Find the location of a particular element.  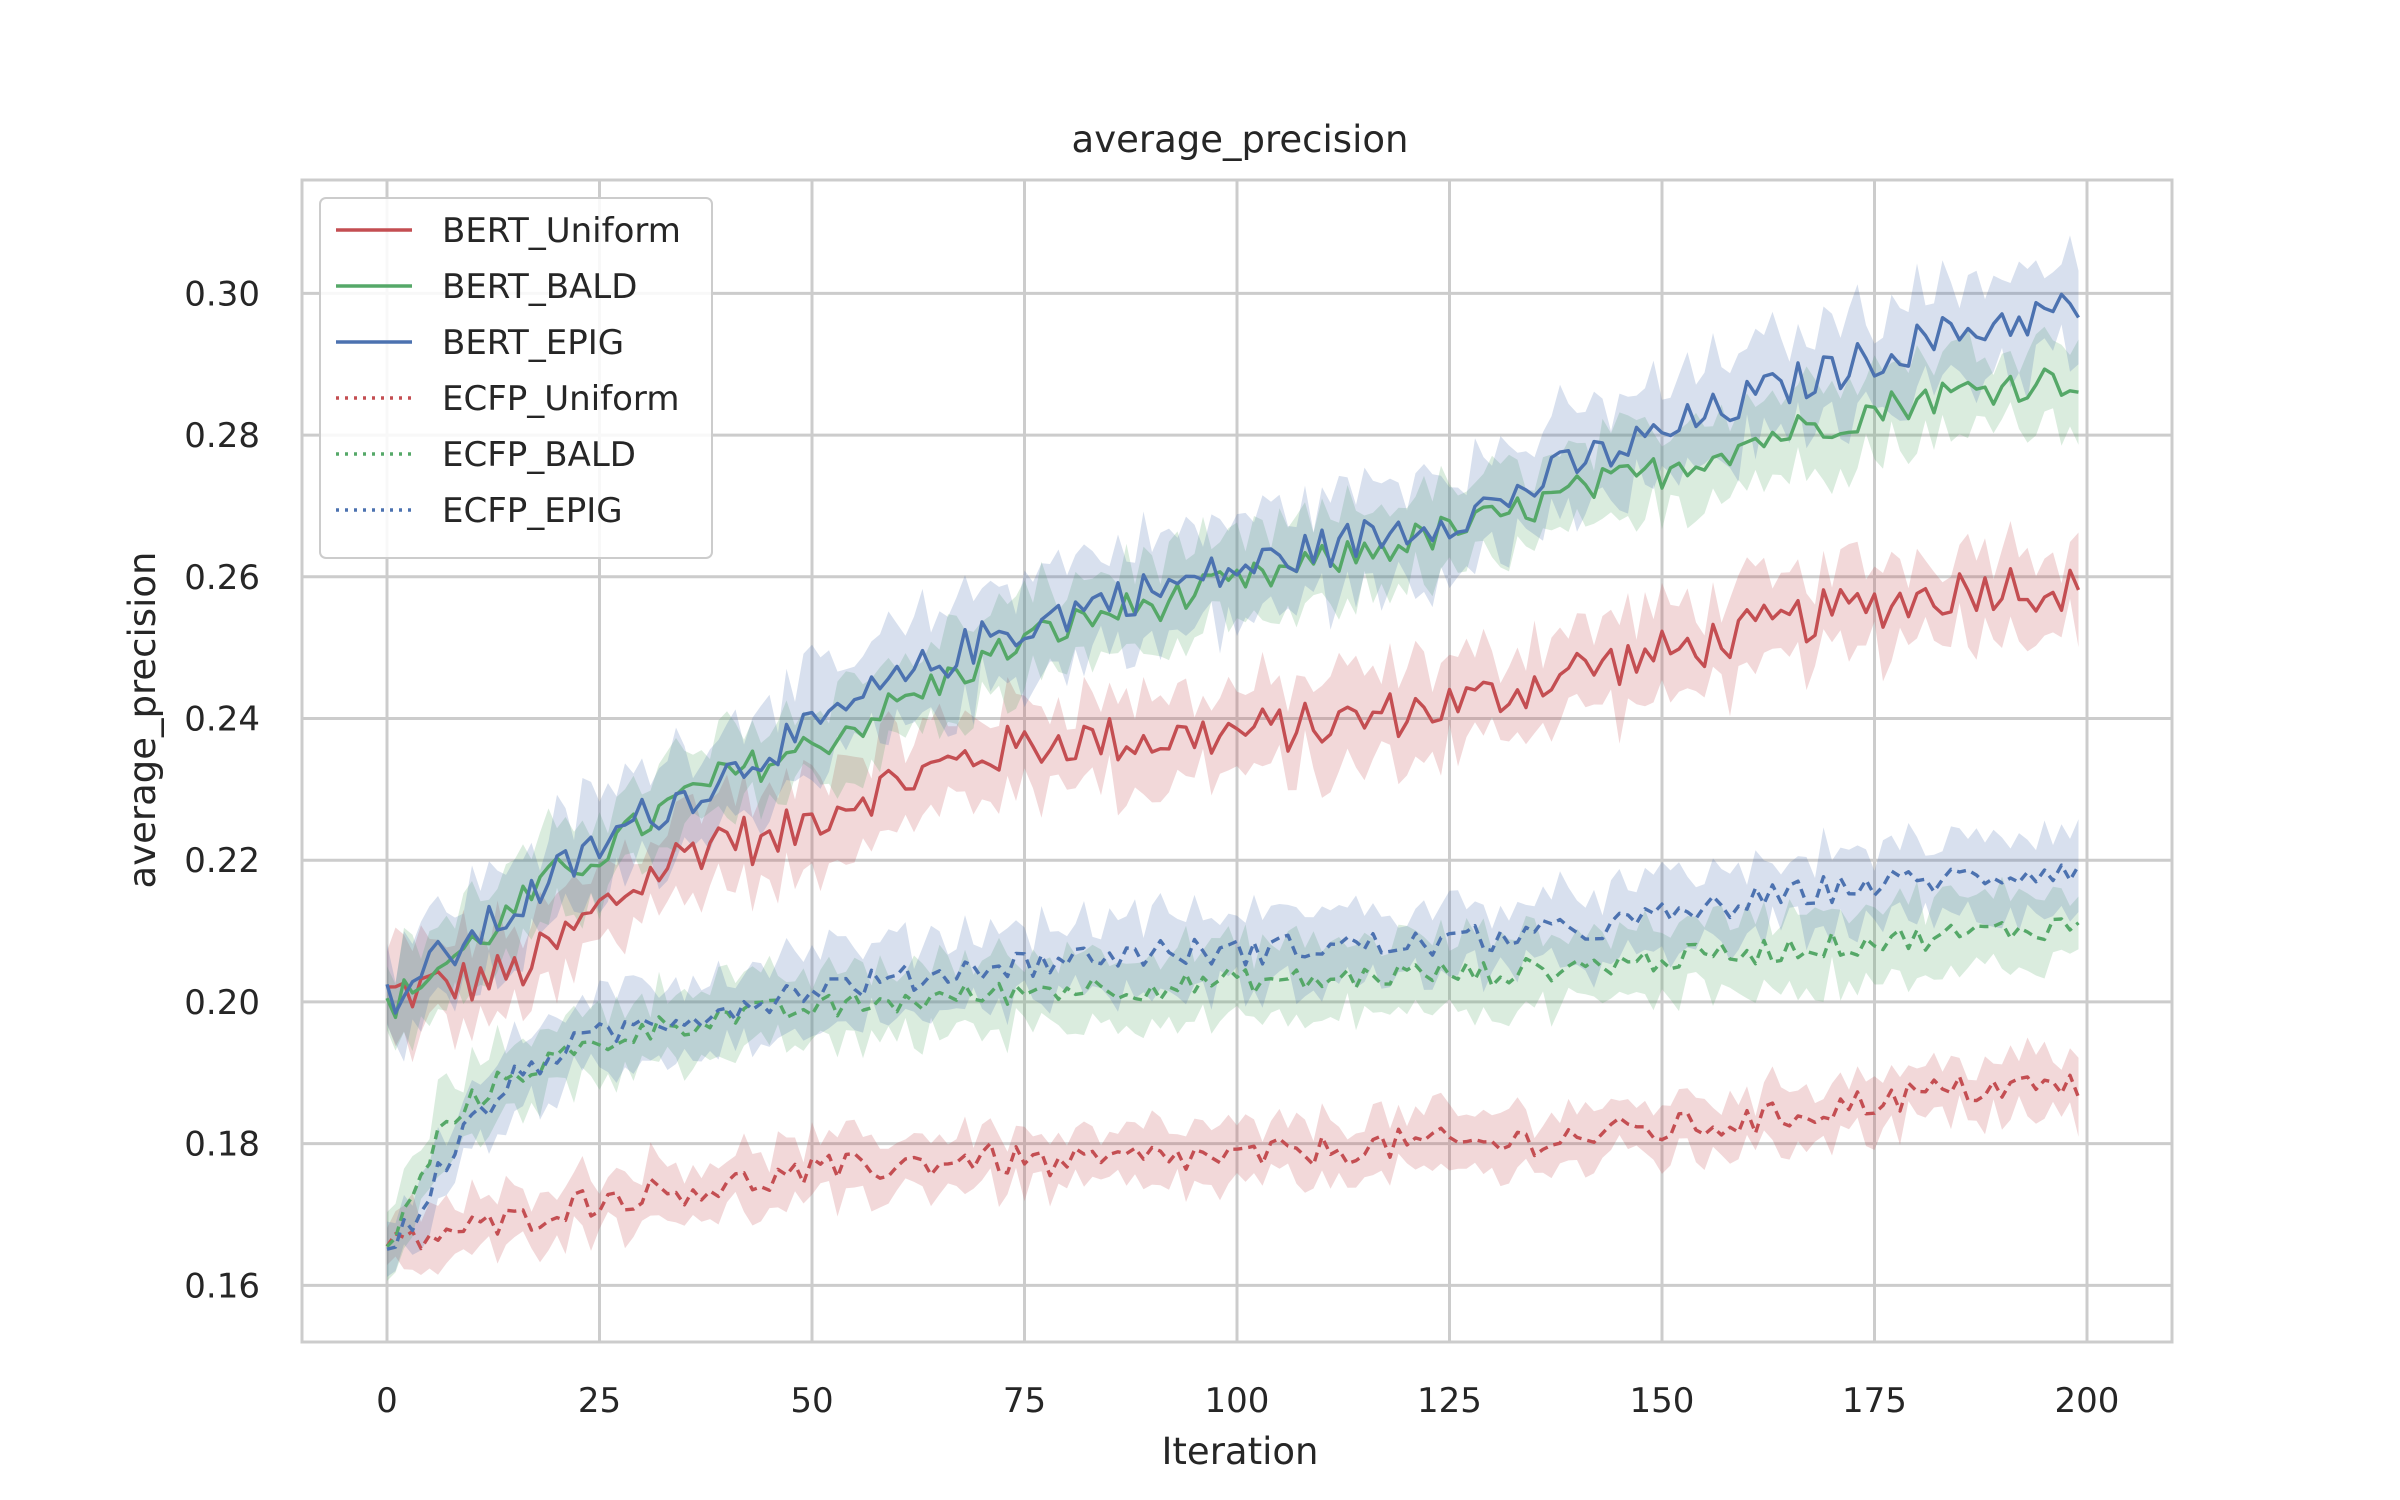

x-axis-label: Iteration is located at coordinates (1240, 1451).